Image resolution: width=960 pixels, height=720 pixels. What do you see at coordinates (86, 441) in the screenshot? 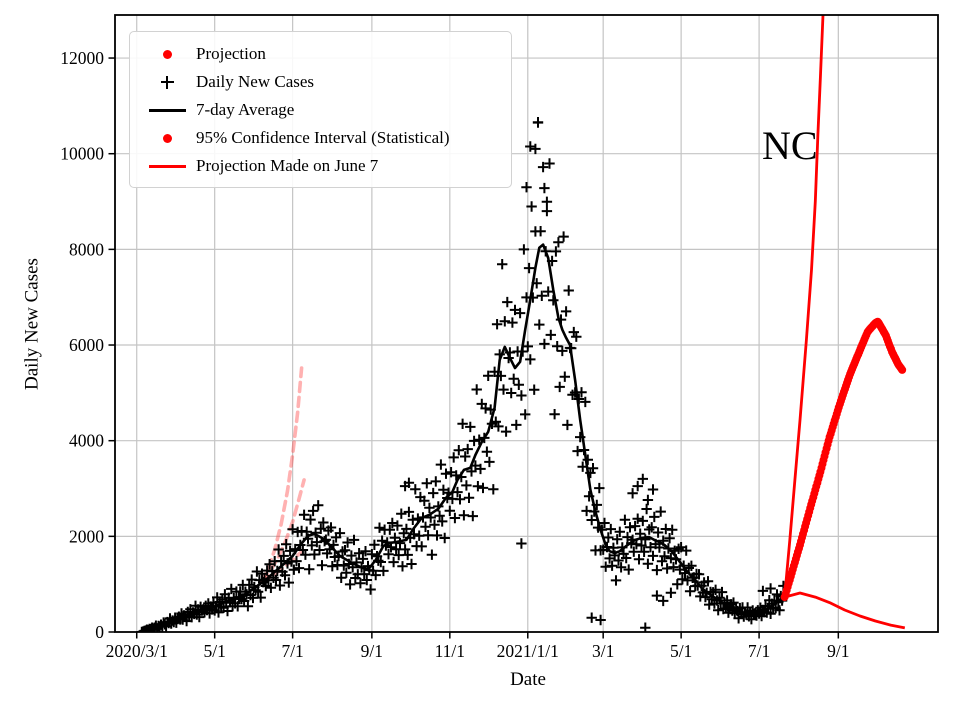
I see `svg-text: 4000` at bounding box center [86, 441].